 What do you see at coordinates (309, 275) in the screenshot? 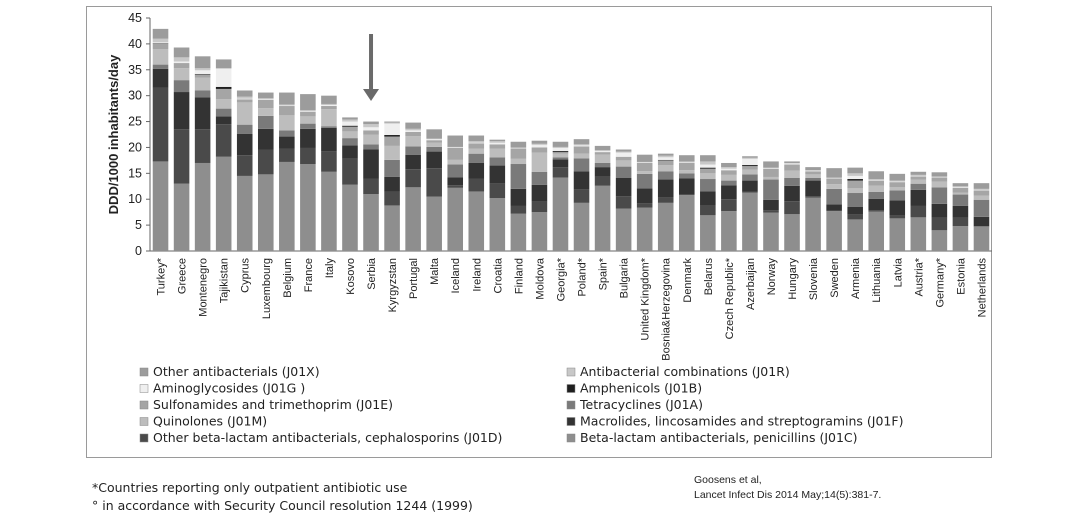
I see `x-tick-label: France` at bounding box center [309, 275].